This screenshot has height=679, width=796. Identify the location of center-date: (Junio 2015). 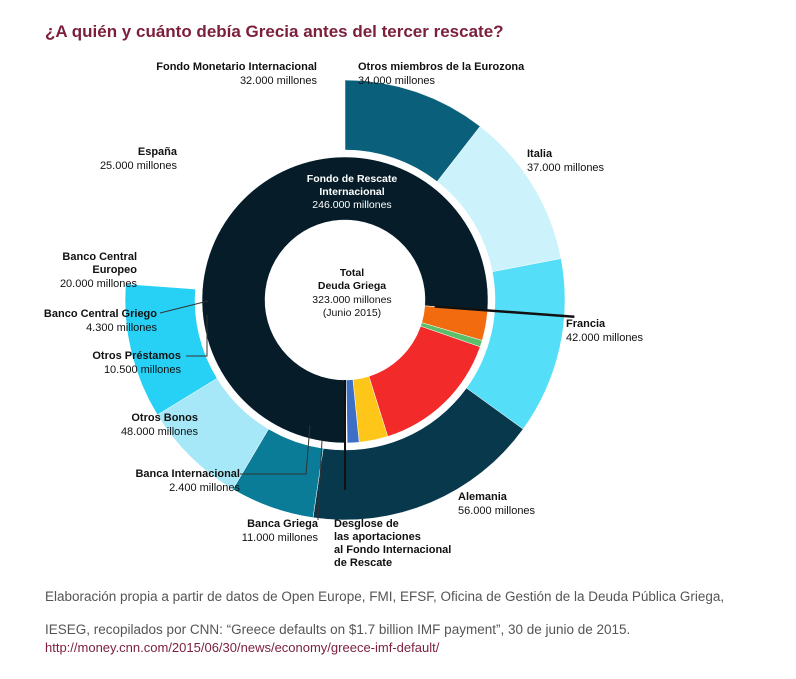
(352, 313).